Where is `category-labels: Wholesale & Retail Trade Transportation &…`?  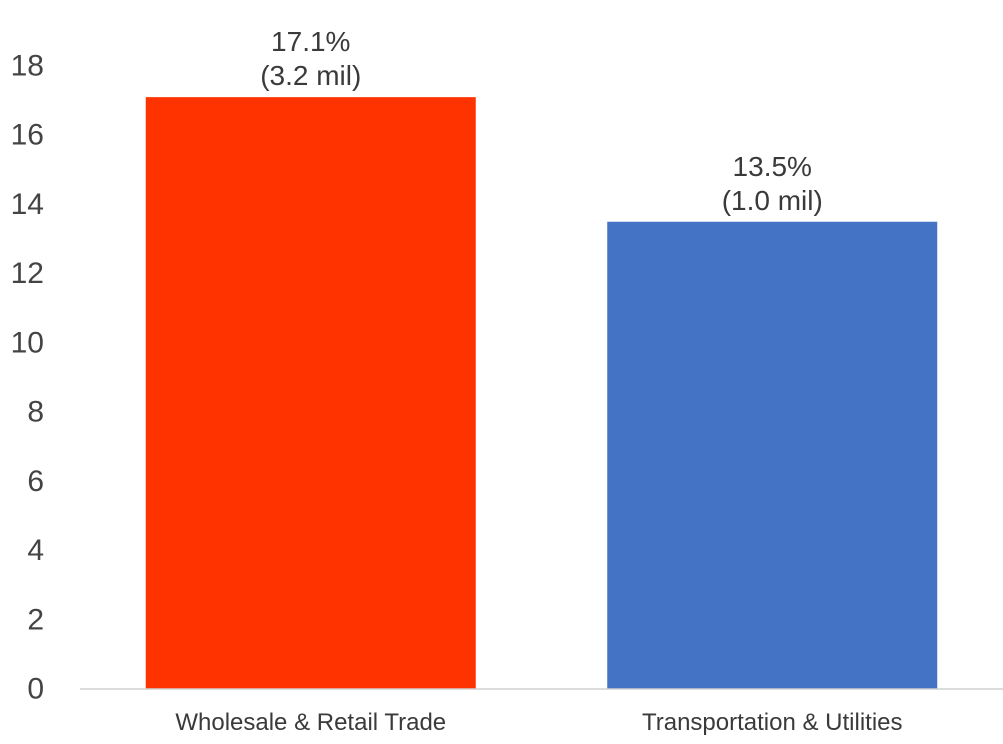
category-labels: Wholesale & Retail Trade Transportation &… is located at coordinates (538, 722).